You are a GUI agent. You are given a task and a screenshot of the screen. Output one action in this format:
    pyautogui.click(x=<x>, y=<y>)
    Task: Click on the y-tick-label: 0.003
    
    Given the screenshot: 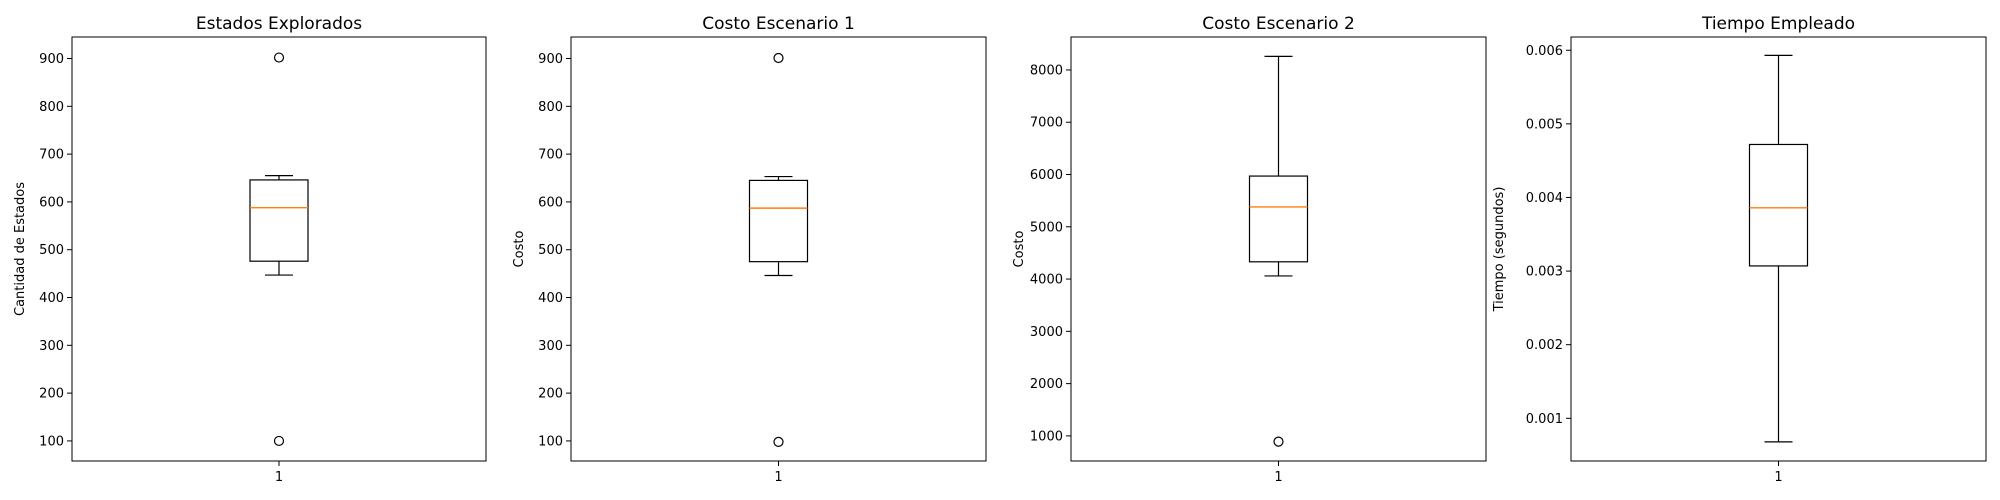 What is the action you would take?
    pyautogui.click(x=1544, y=272)
    